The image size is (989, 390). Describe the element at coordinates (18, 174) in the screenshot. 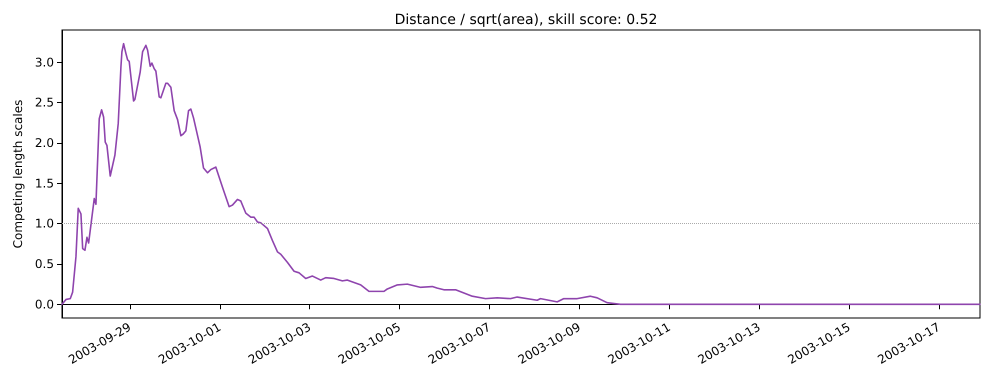

I see `y-axis-title: Competing length scales` at that location.